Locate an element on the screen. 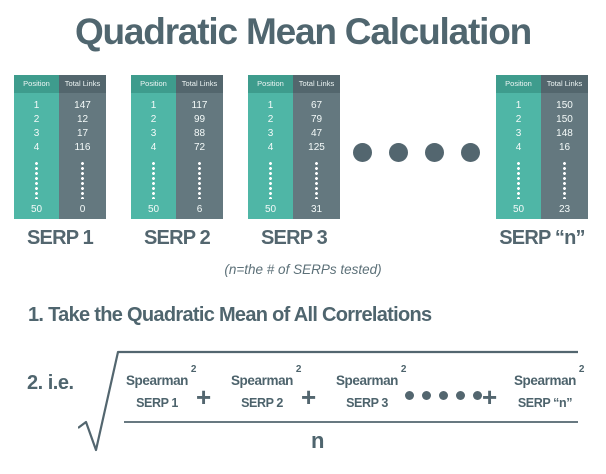 The image size is (606, 474). serp-count-note: (n=the # of SERPs tested) is located at coordinates (303, 269).